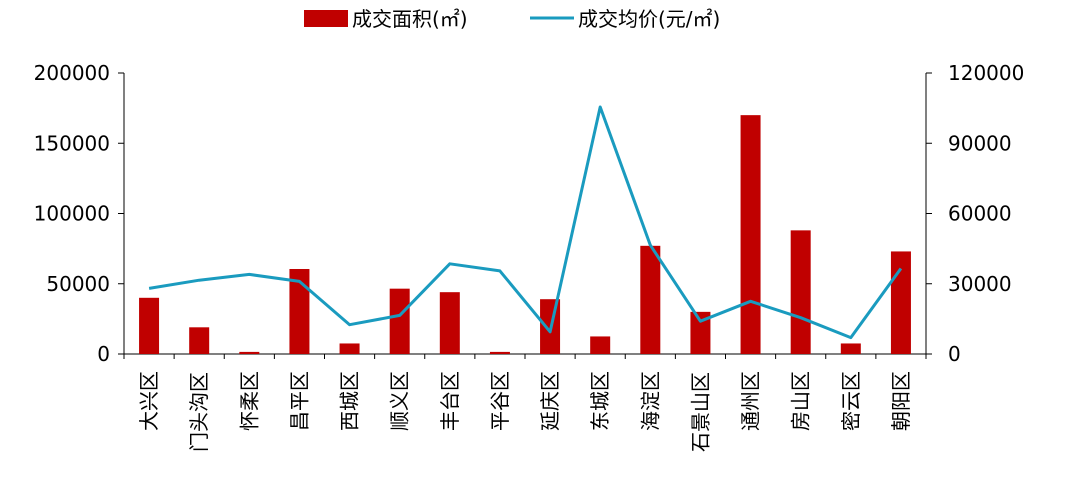  I want to click on y-left-tick-label: 50000, so click(78, 284).